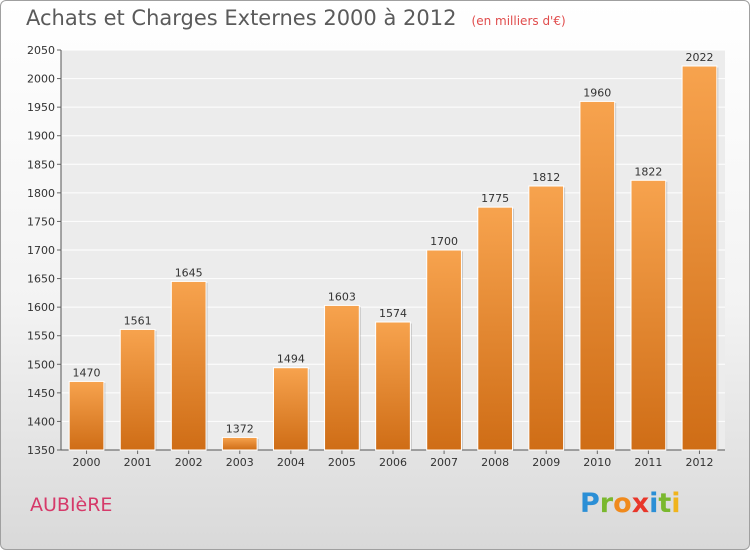 The image size is (750, 550). I want to click on proxiti-logo: Proxiti, so click(630, 503).